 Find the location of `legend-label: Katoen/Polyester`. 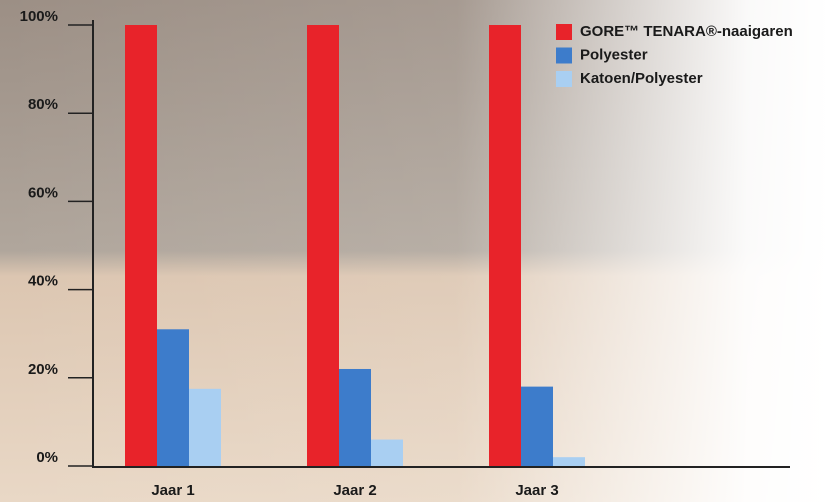

legend-label: Katoen/Polyester is located at coordinates (641, 78).